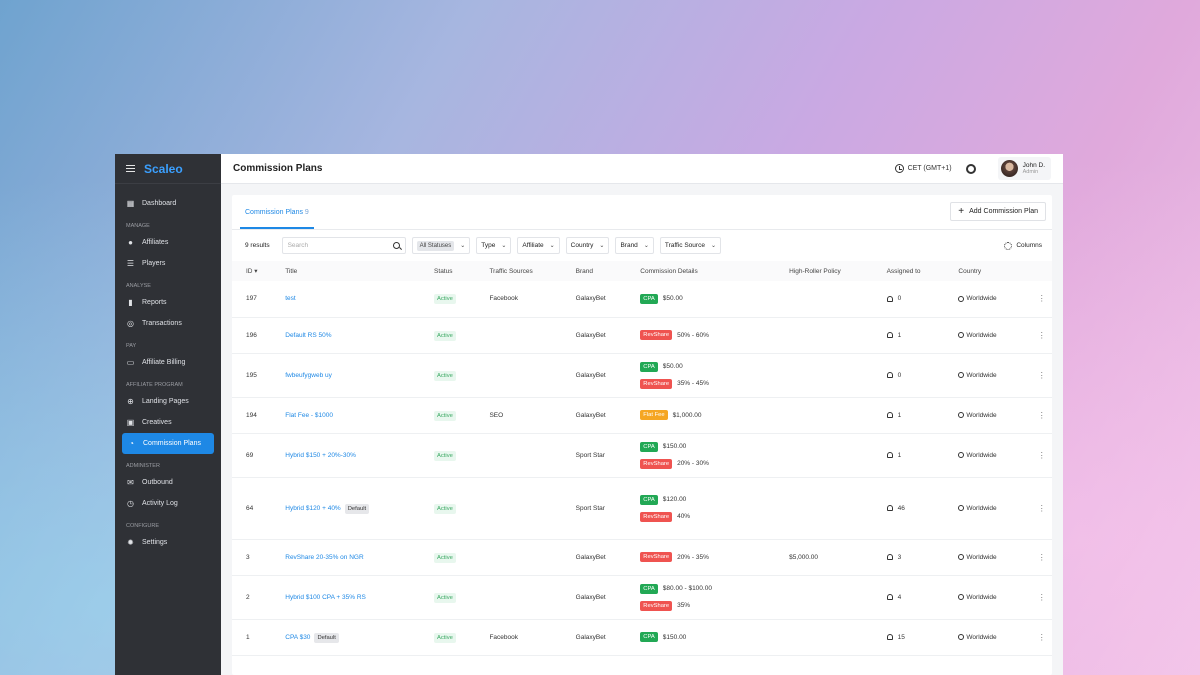  What do you see at coordinates (168, 503) in the screenshot?
I see `sidebar-item-activity-log: ◷ Activity Log` at bounding box center [168, 503].